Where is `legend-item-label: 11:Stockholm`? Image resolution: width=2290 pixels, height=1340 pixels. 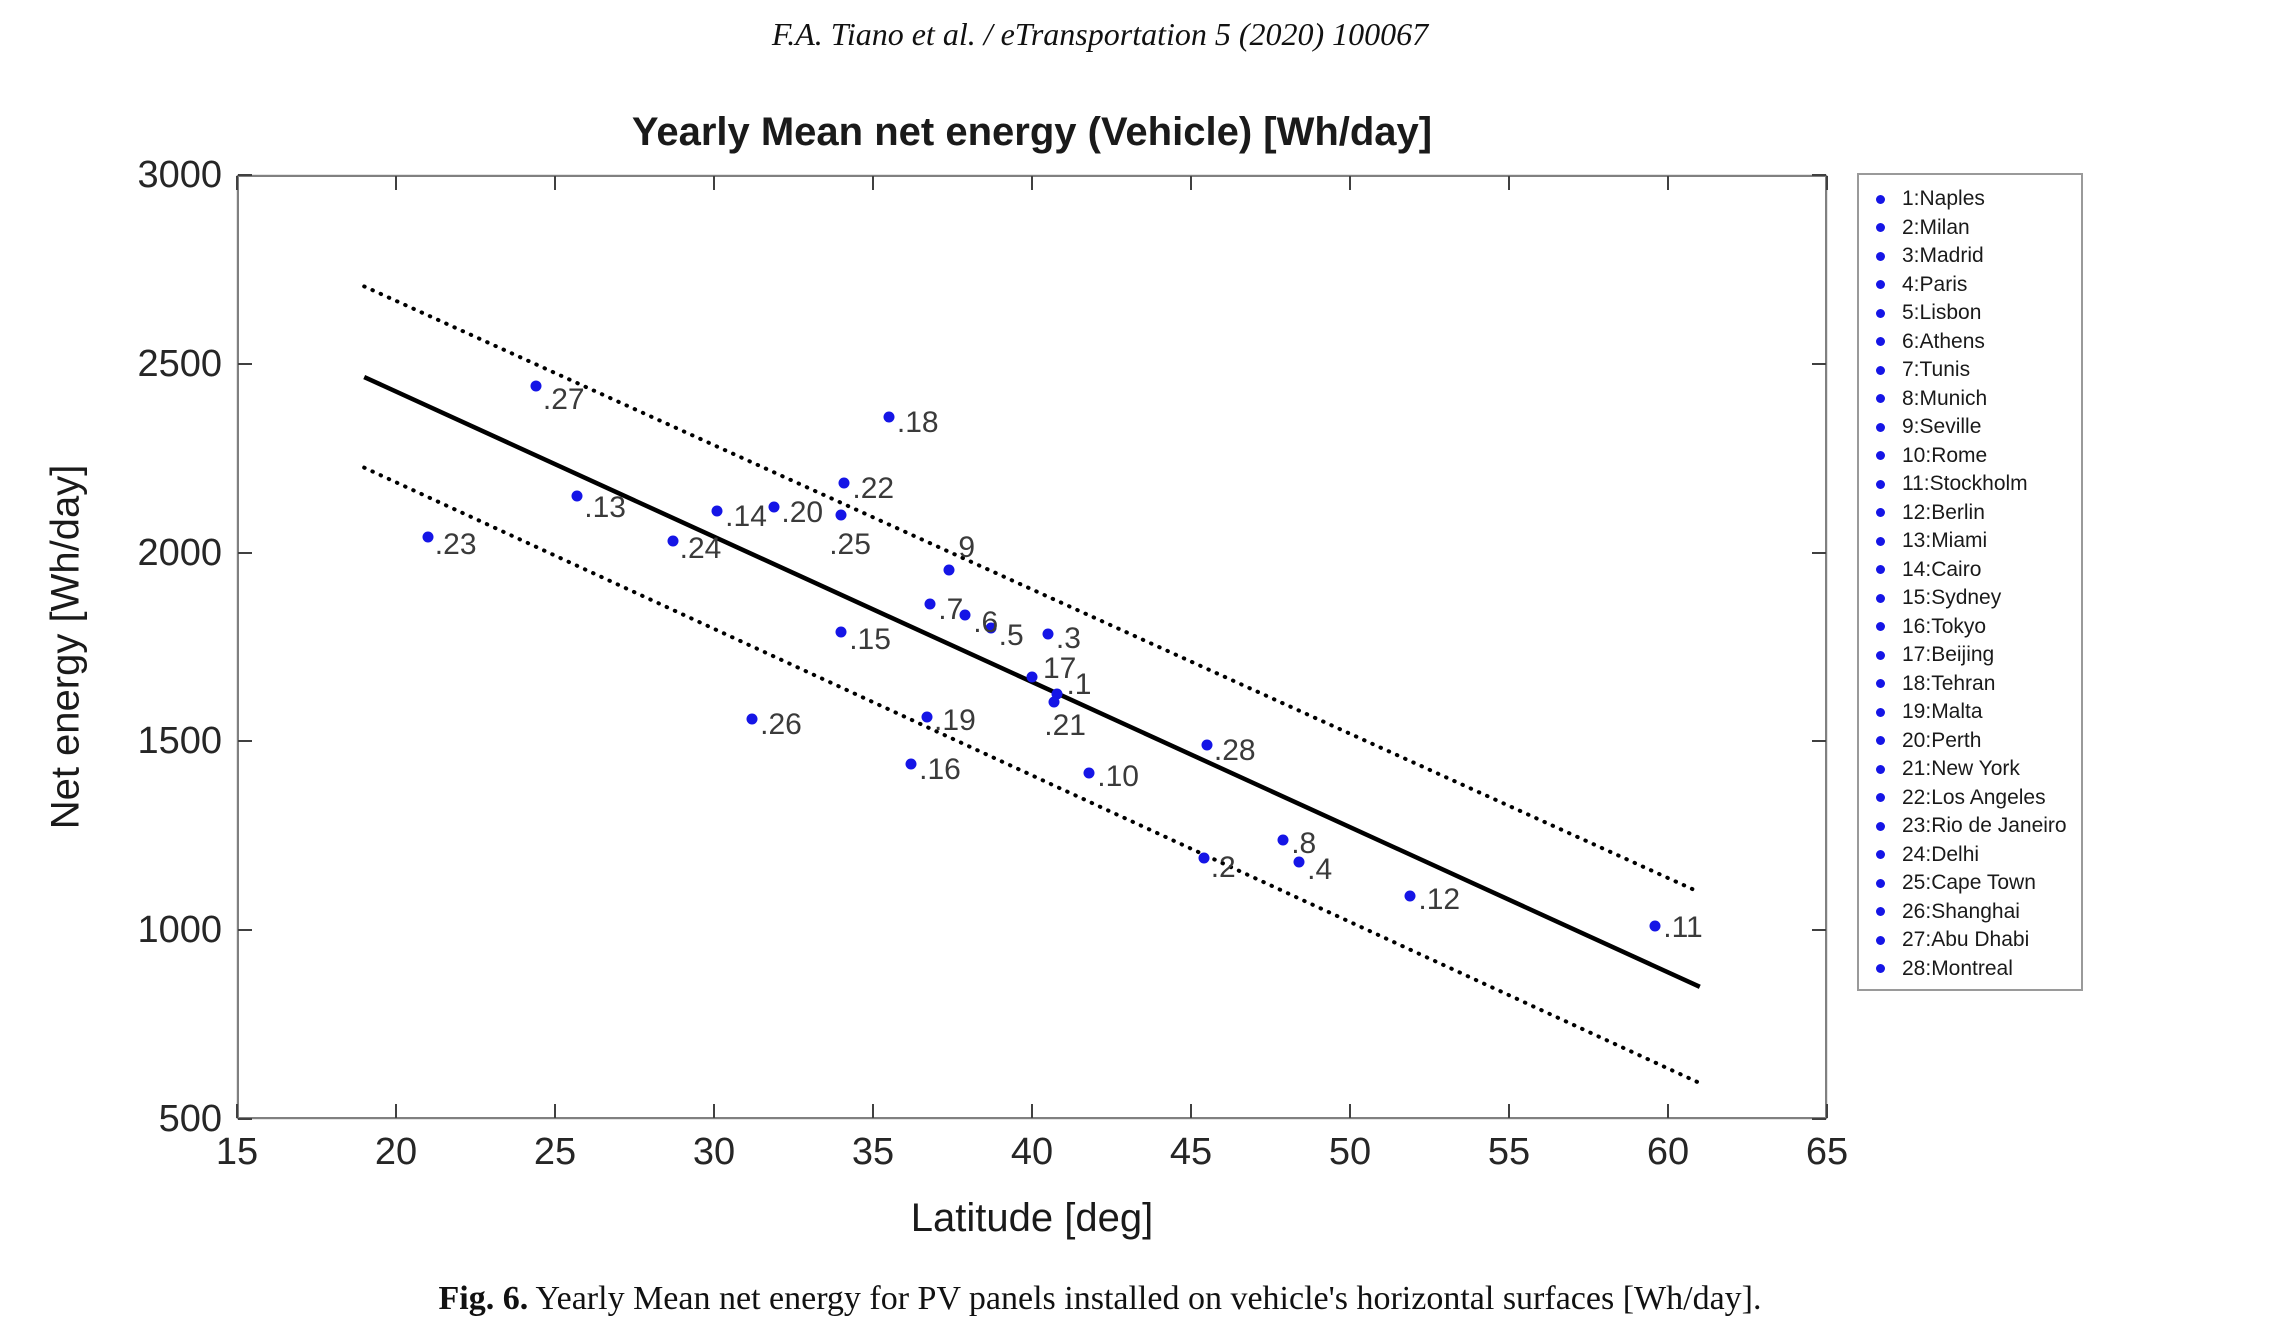
legend-item-label: 11:Stockholm is located at coordinates (1965, 484).